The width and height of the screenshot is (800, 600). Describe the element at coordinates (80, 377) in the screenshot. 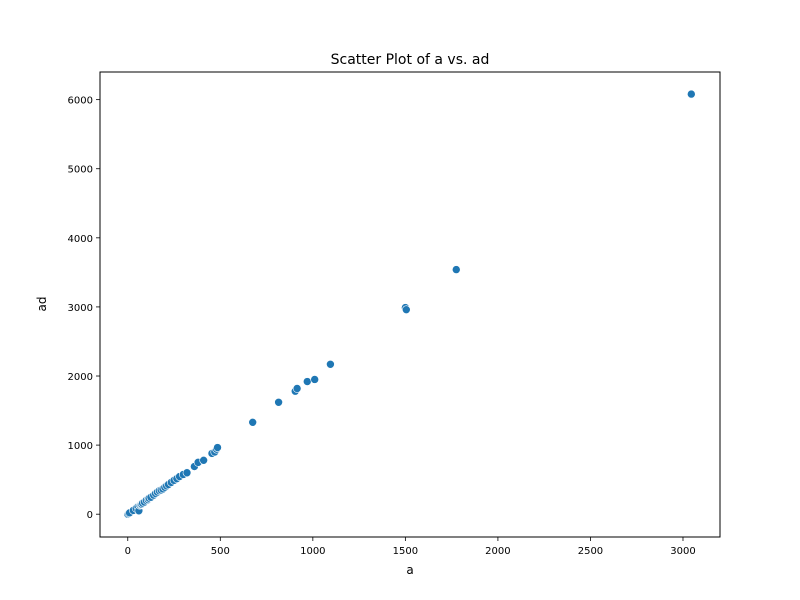

I see `y-tick-label: 2000` at that location.